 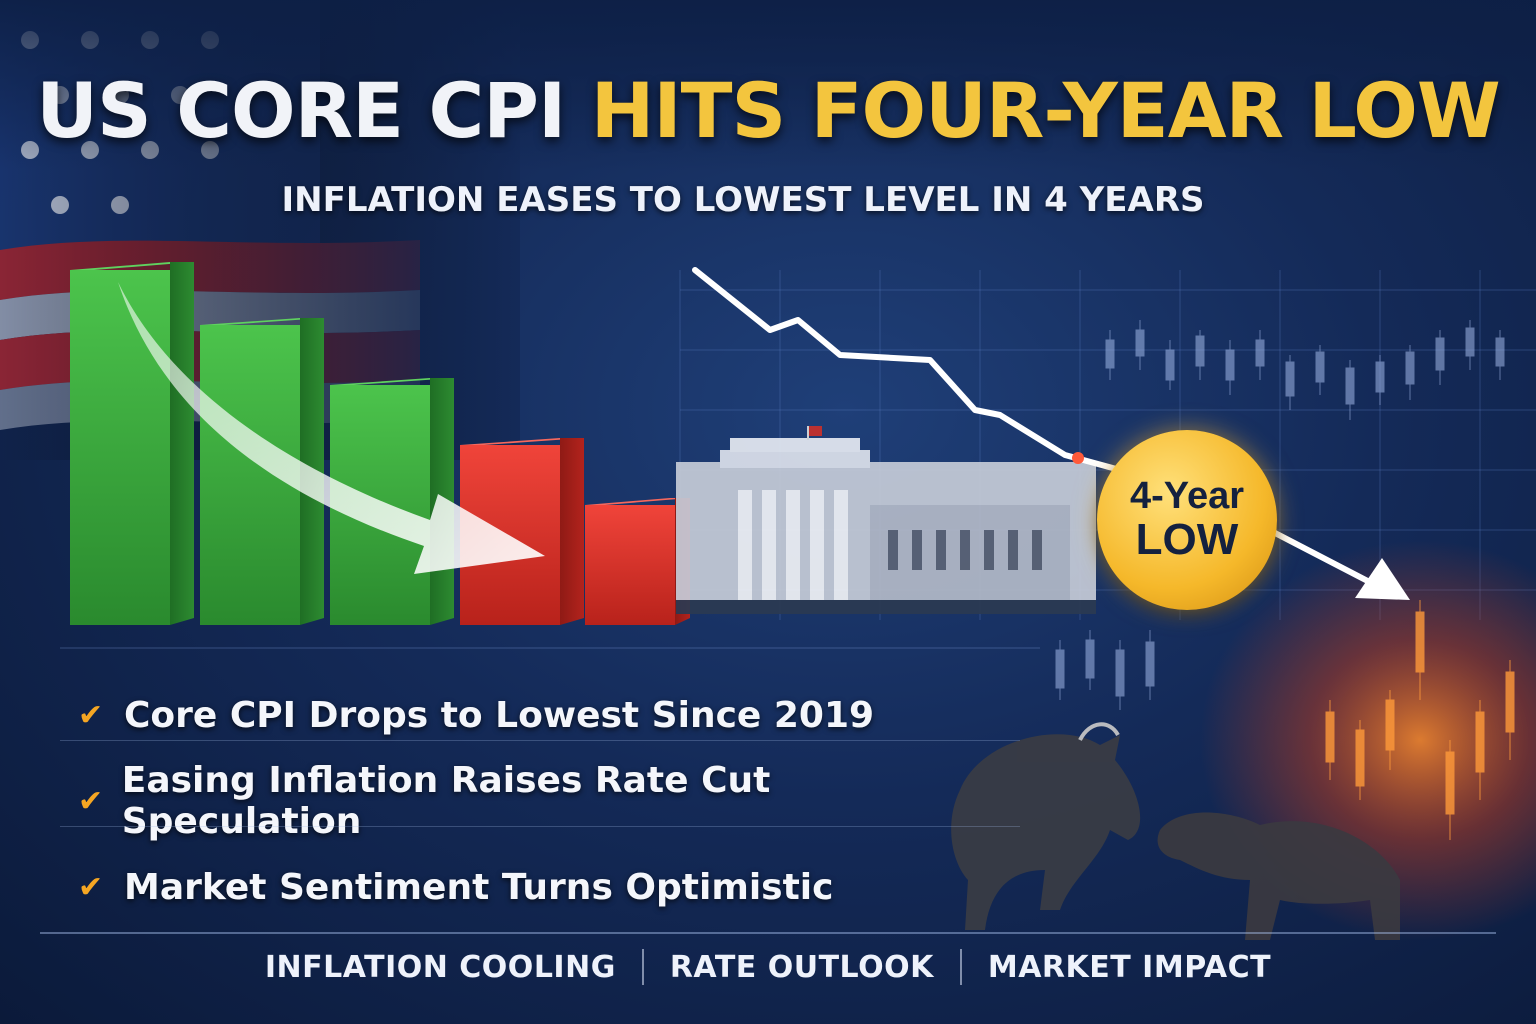 What do you see at coordinates (886, 520) in the screenshot?
I see `federal-reserve-building-icon` at bounding box center [886, 520].